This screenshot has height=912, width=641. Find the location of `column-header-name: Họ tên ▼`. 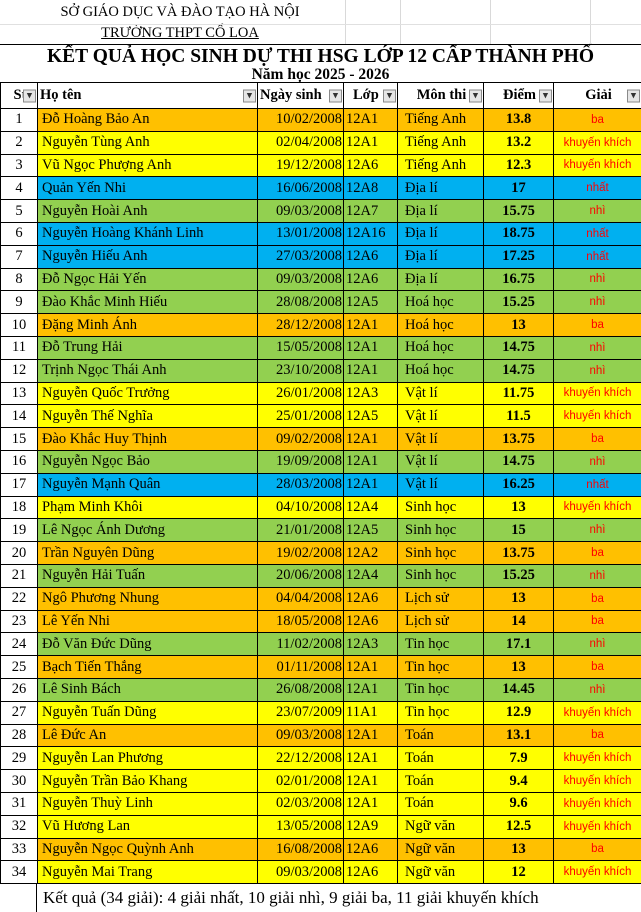

column-header-name: Họ tên ▼ is located at coordinates (147, 95).